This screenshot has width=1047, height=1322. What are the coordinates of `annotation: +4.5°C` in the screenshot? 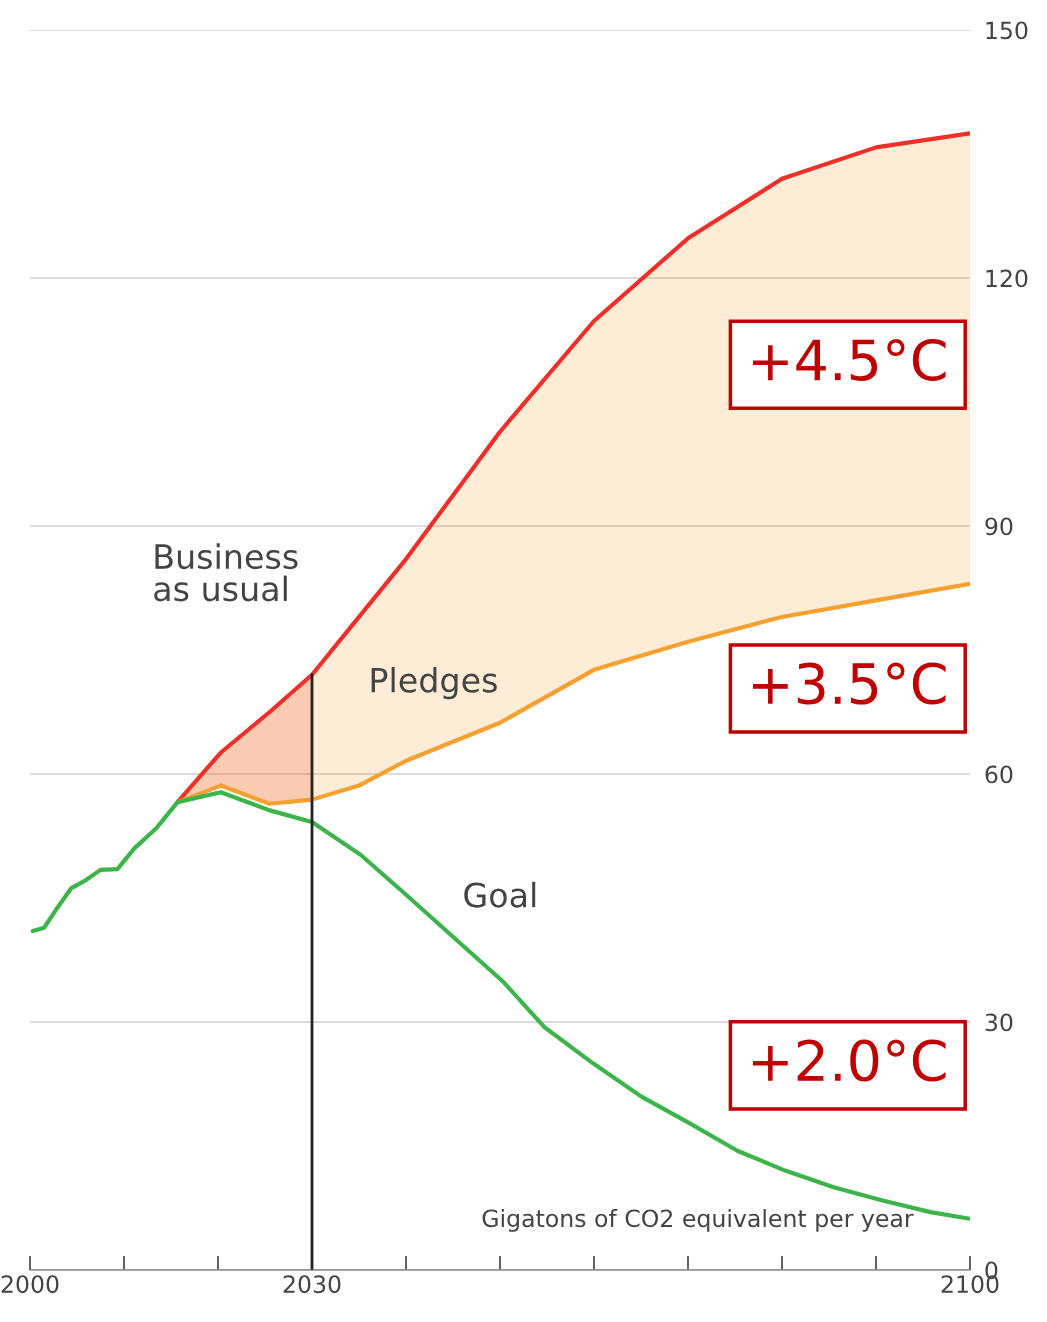 It's located at (849, 359).